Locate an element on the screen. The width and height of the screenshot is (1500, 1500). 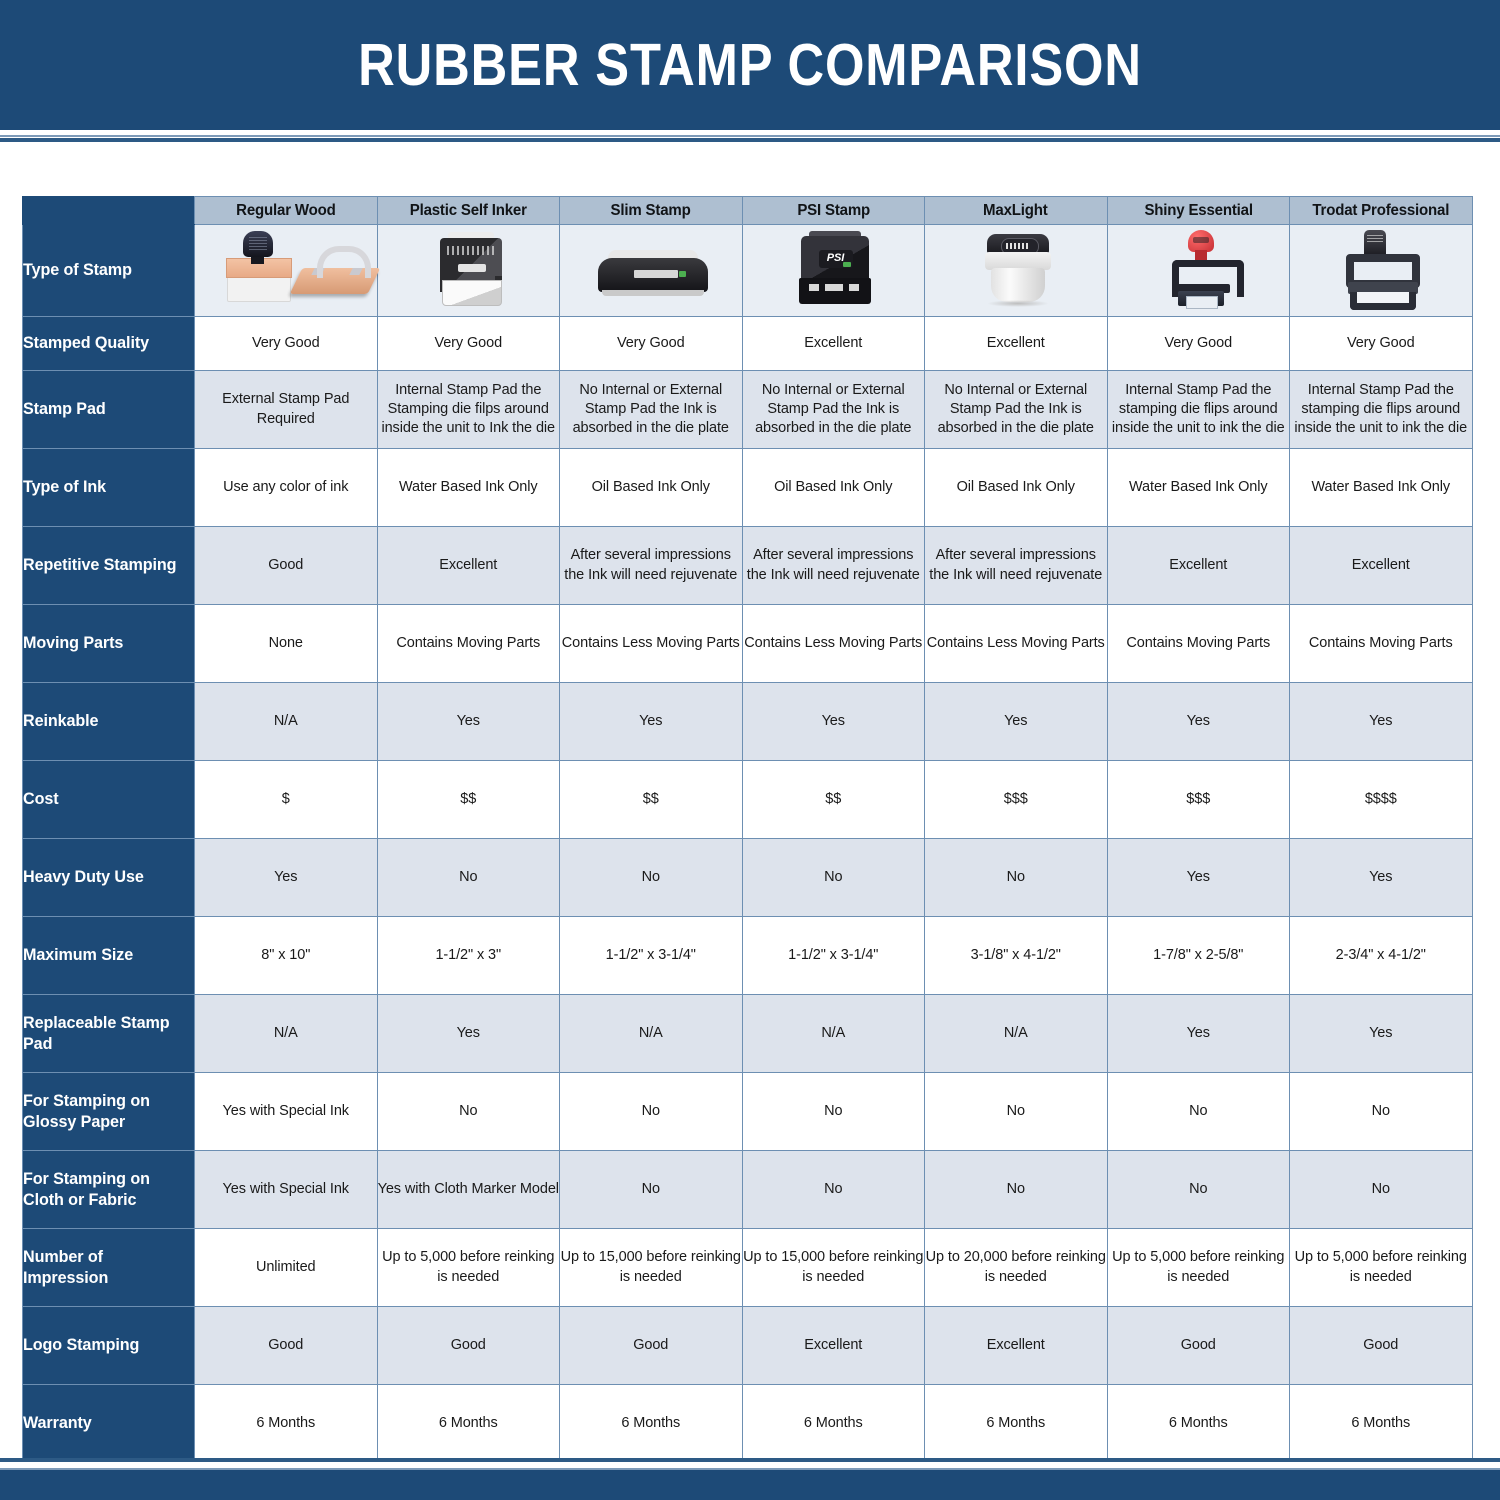
row-label-text: Reinkable is located at coordinates (61, 721).